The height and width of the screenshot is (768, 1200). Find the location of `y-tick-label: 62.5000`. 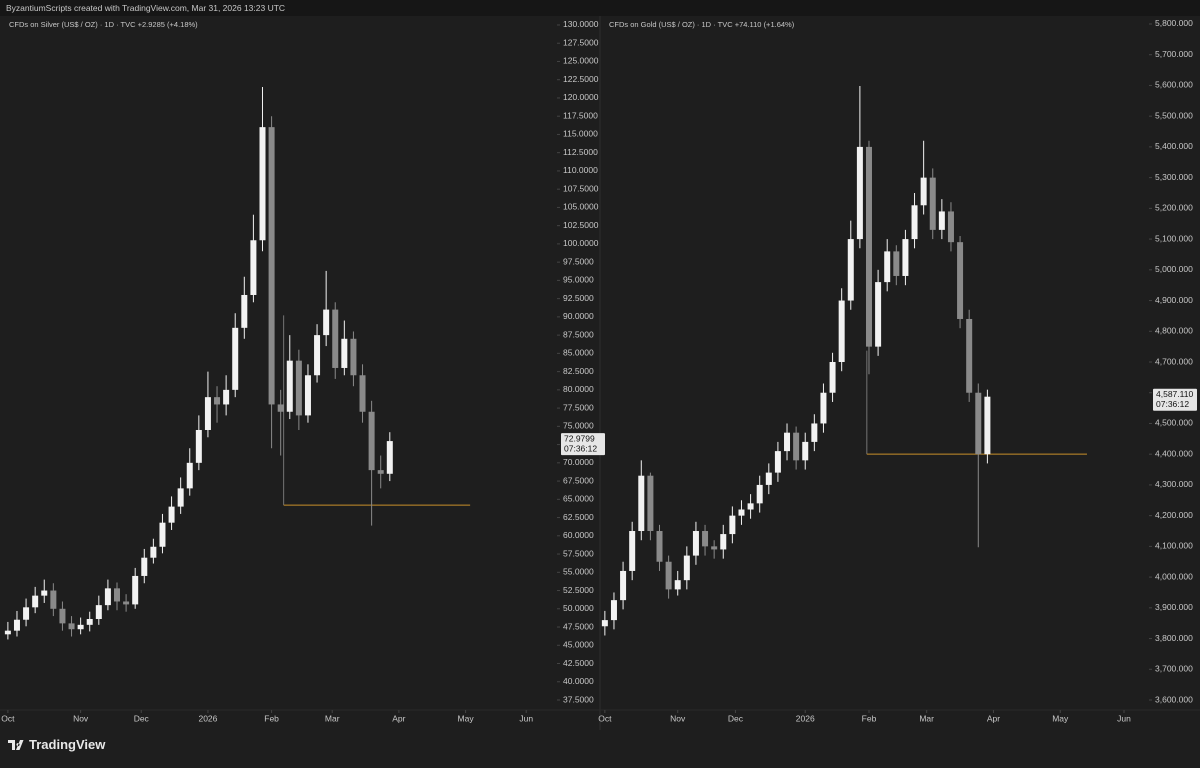

y-tick-label: 62.5000 is located at coordinates (578, 517).